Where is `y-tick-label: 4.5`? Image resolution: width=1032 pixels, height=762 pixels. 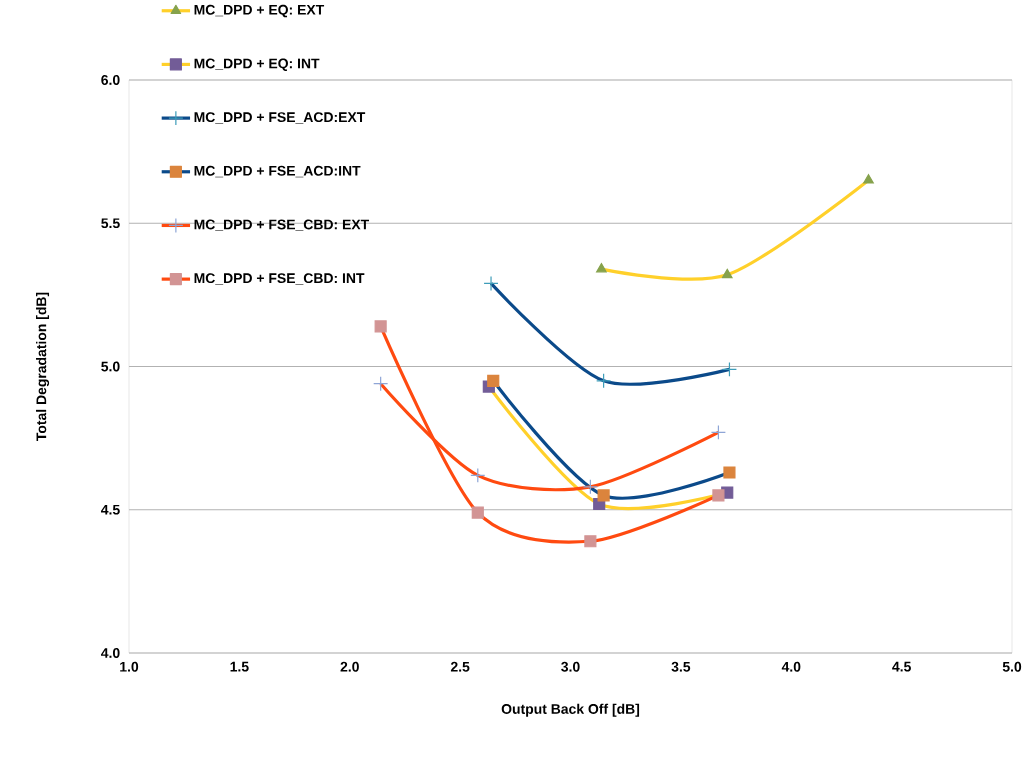
y-tick-label: 4.5 is located at coordinates (110, 509).